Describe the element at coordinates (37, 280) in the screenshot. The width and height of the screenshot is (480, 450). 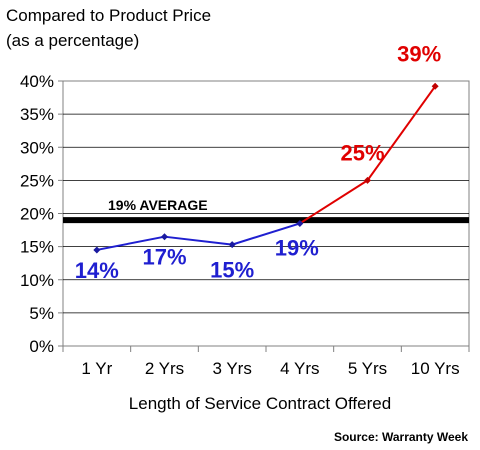
I see `y-tick-label: 10%` at that location.